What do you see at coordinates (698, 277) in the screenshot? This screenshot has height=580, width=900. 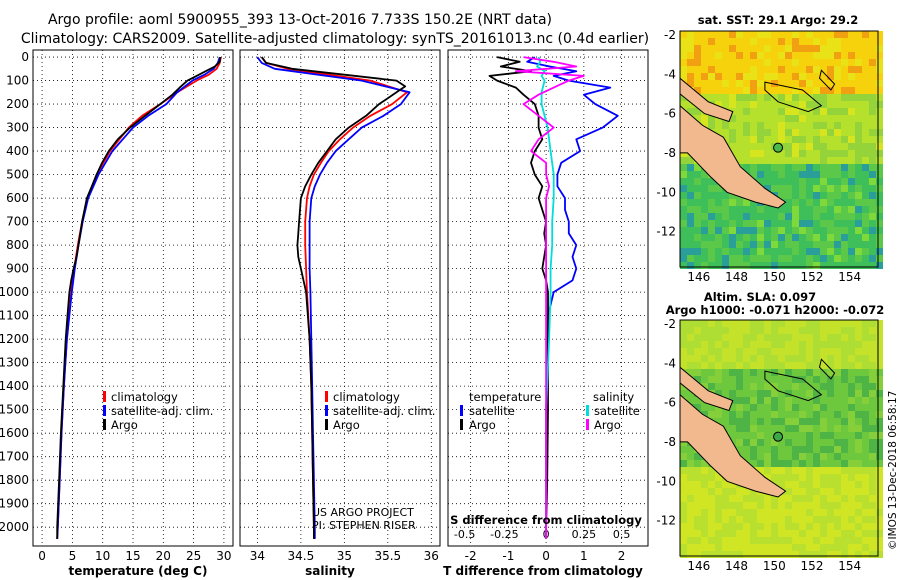 I see `map-lon-tick: 146` at bounding box center [698, 277].